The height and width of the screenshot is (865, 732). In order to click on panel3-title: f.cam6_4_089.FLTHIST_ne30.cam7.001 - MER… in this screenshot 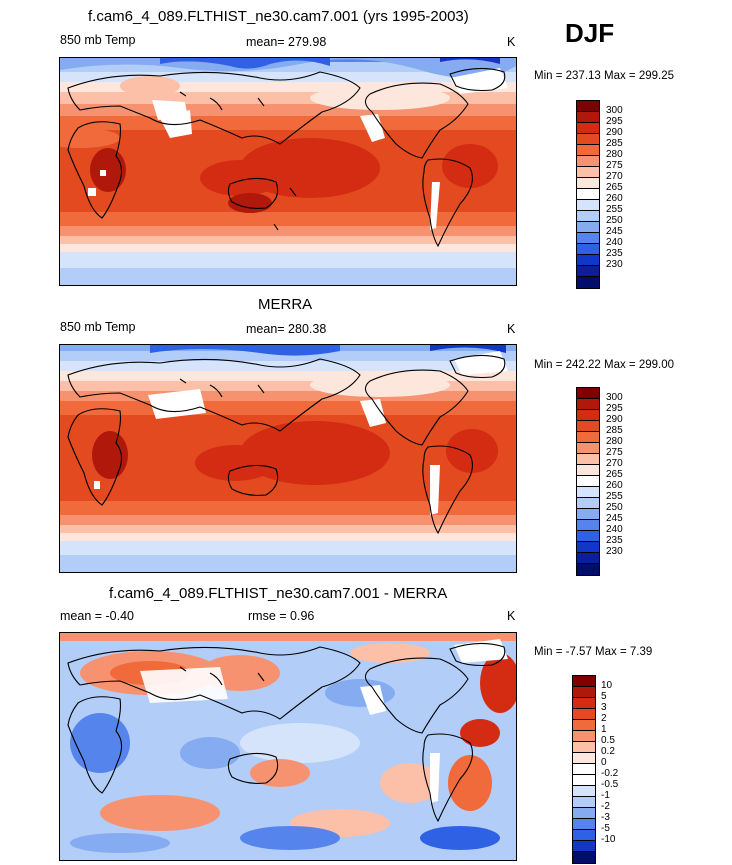, I will do `click(278, 593)`.